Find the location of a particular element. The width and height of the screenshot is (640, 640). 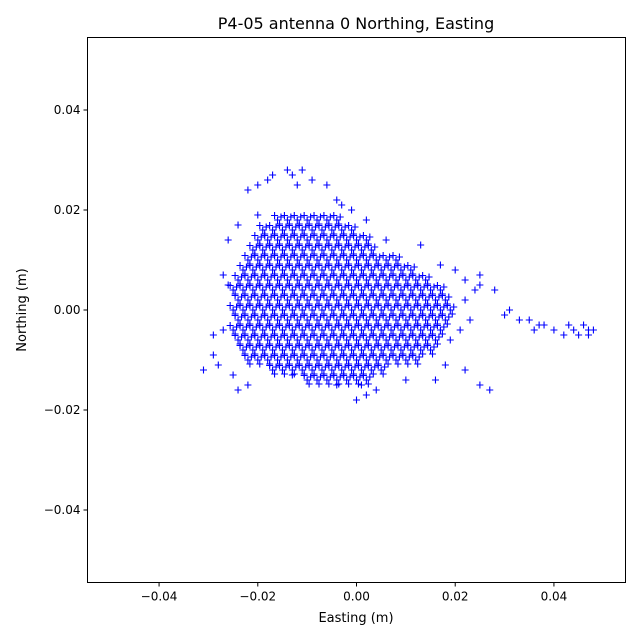

x-tick-label: 0.02 is located at coordinates (455, 597).